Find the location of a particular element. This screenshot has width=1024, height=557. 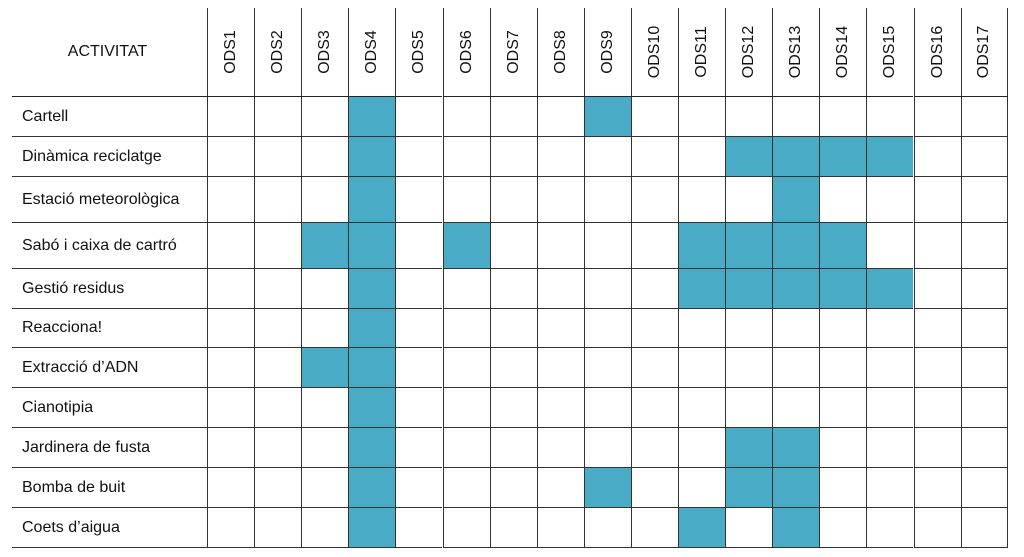

column-label: ODS7 is located at coordinates (513, 52).